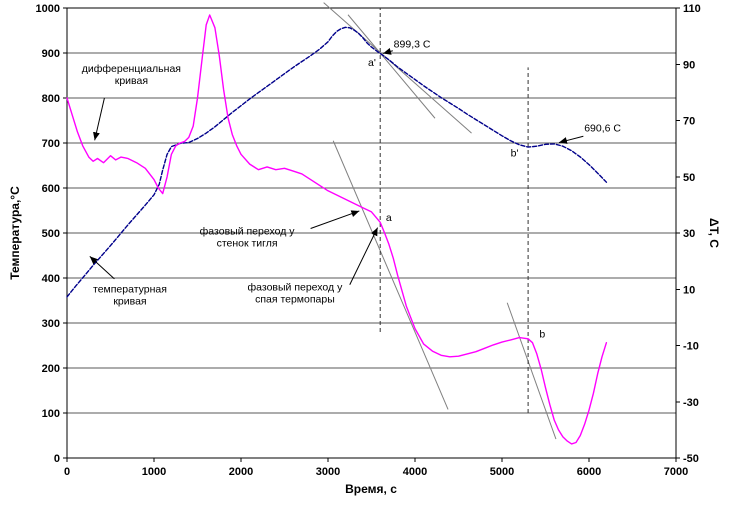 This screenshot has width=735, height=512. Describe the element at coordinates (51, 324) in the screenshot. I see `y-left-tick-label: 300` at that location.